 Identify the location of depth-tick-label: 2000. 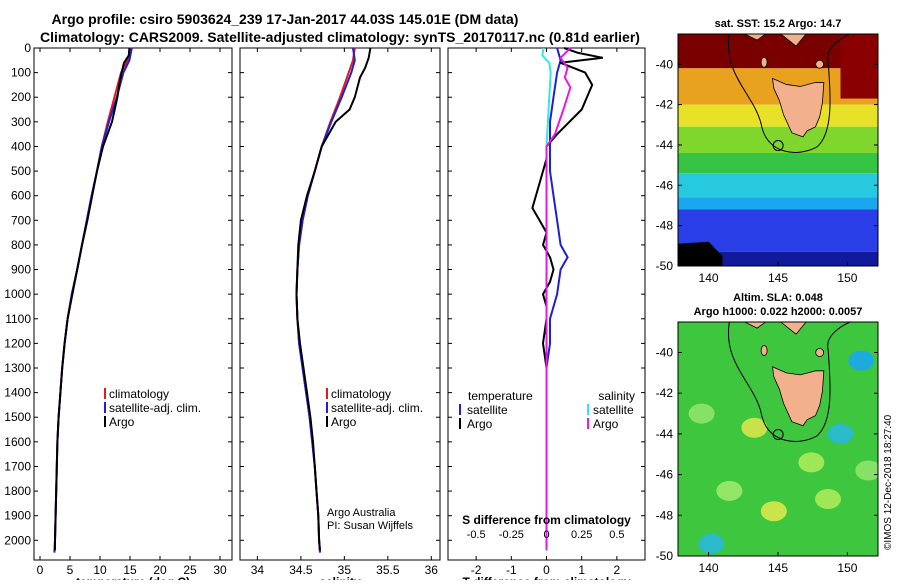
(17, 540).